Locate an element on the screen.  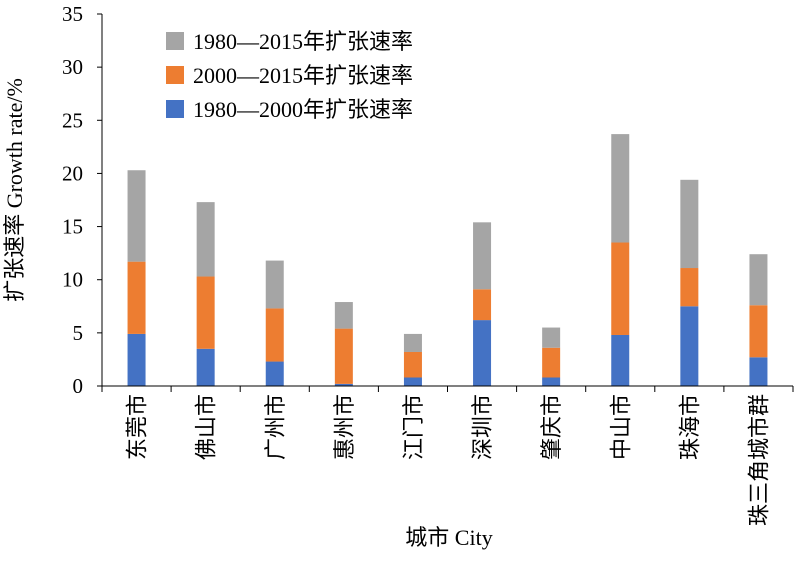
x-category-label: 广州市 is located at coordinates (276, 427).